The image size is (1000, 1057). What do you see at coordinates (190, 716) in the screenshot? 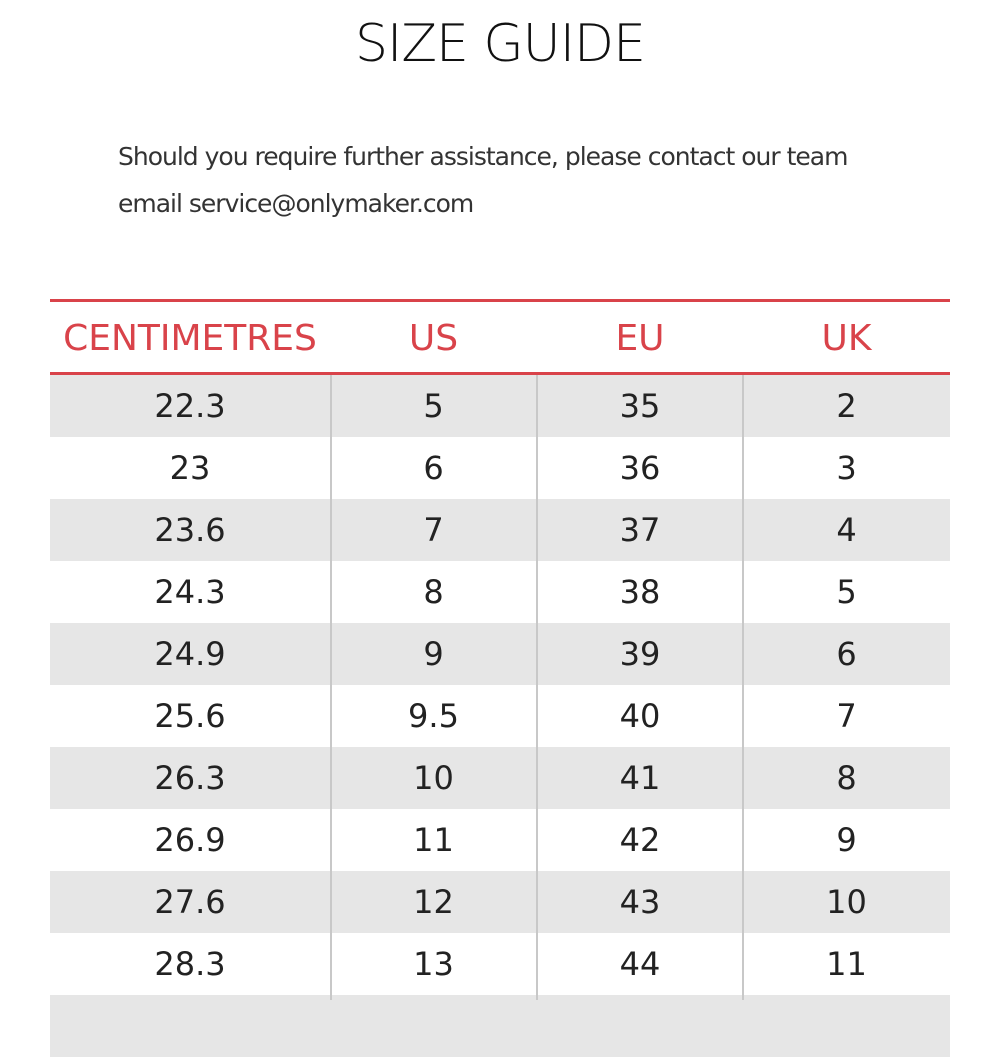
I see `table-cell: 25.6` at bounding box center [190, 716].